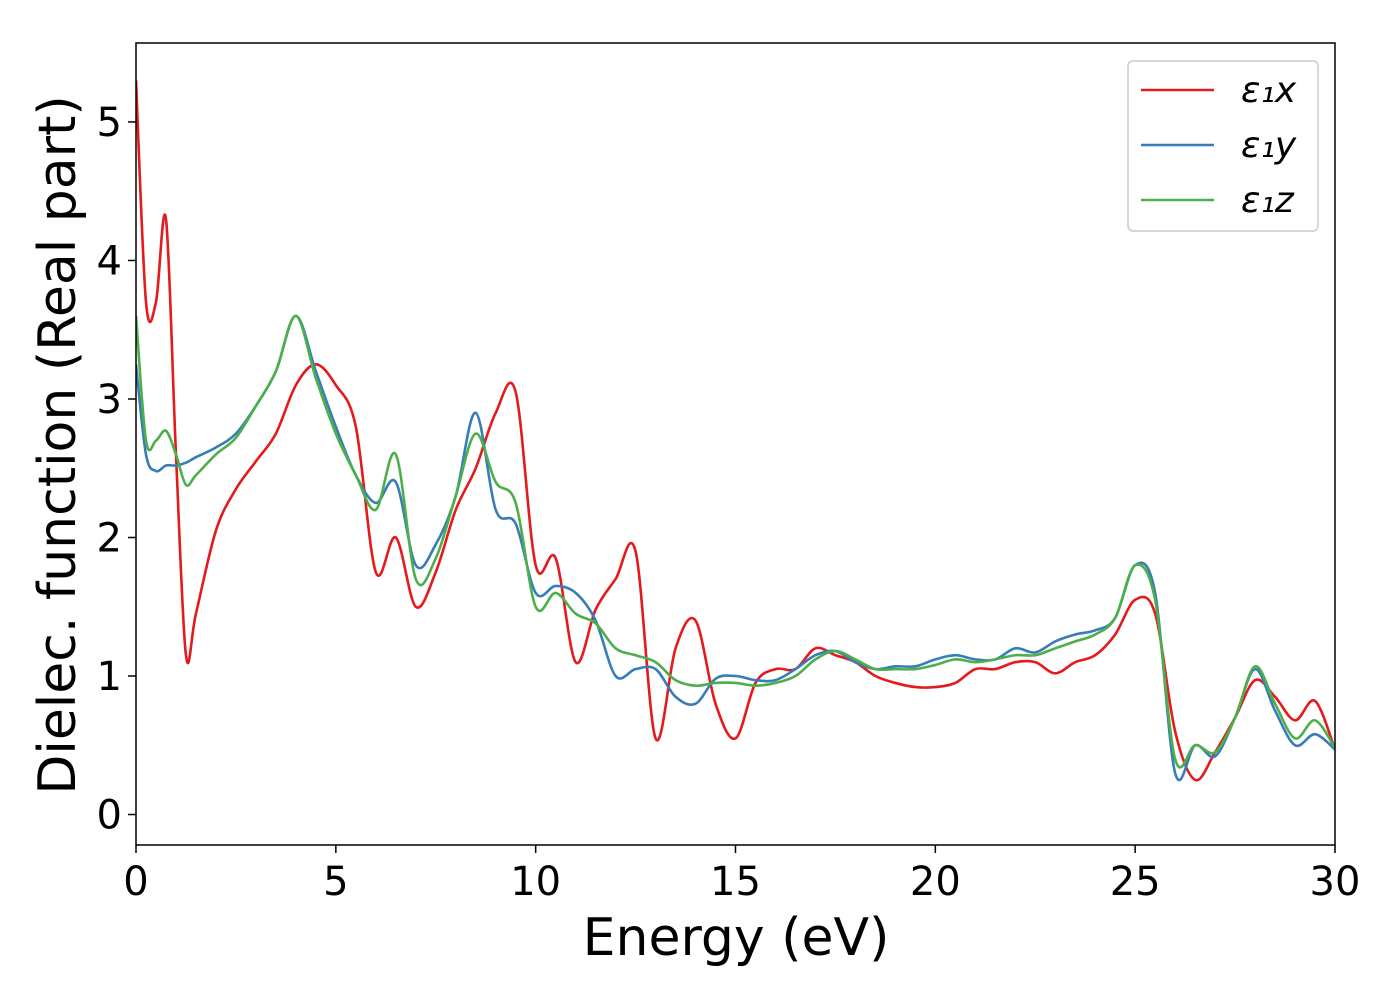 This screenshot has width=1400, height=1000. What do you see at coordinates (58, 444) in the screenshot?
I see `y-axis-label: Dielec. function (Real part)` at bounding box center [58, 444].